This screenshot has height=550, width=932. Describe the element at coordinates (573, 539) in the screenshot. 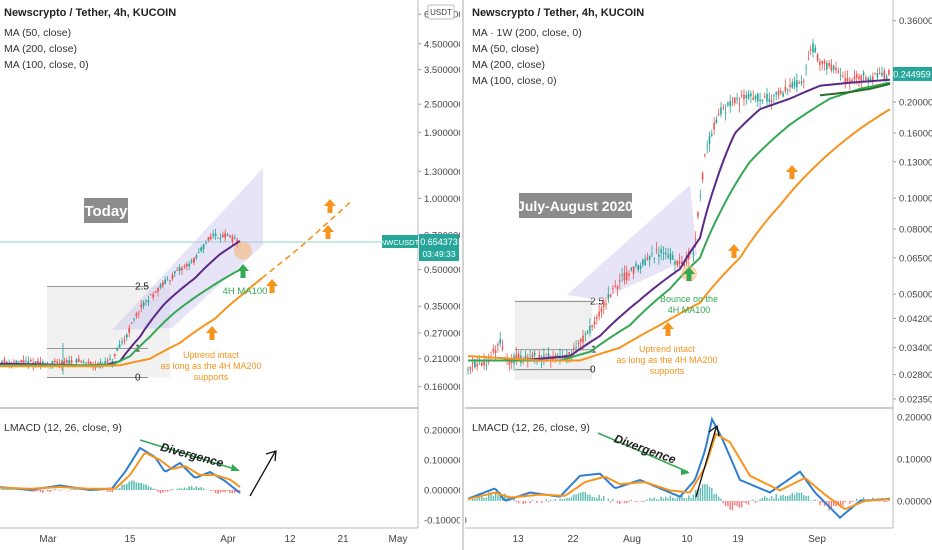

I see `x-tick-label: 22` at that location.